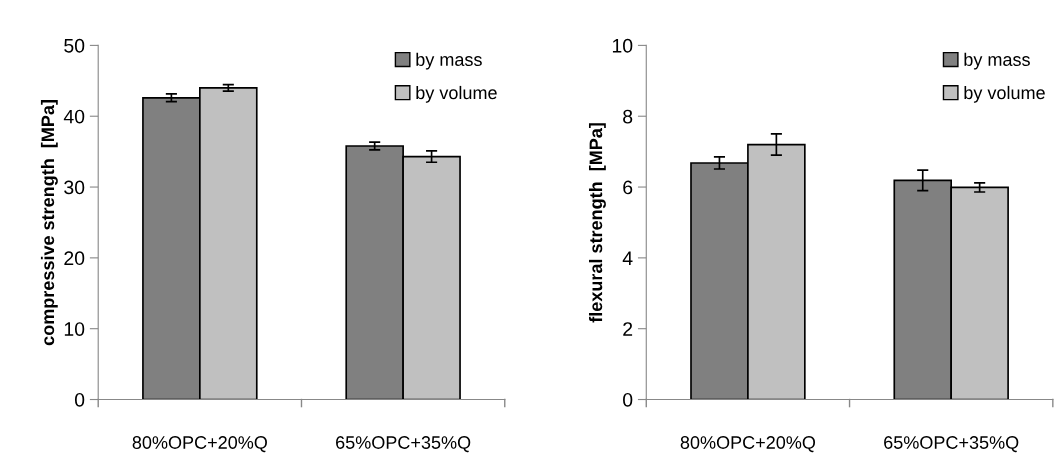  Describe the element at coordinates (628, 187) in the screenshot. I see `y-tick-label: 6` at that location.